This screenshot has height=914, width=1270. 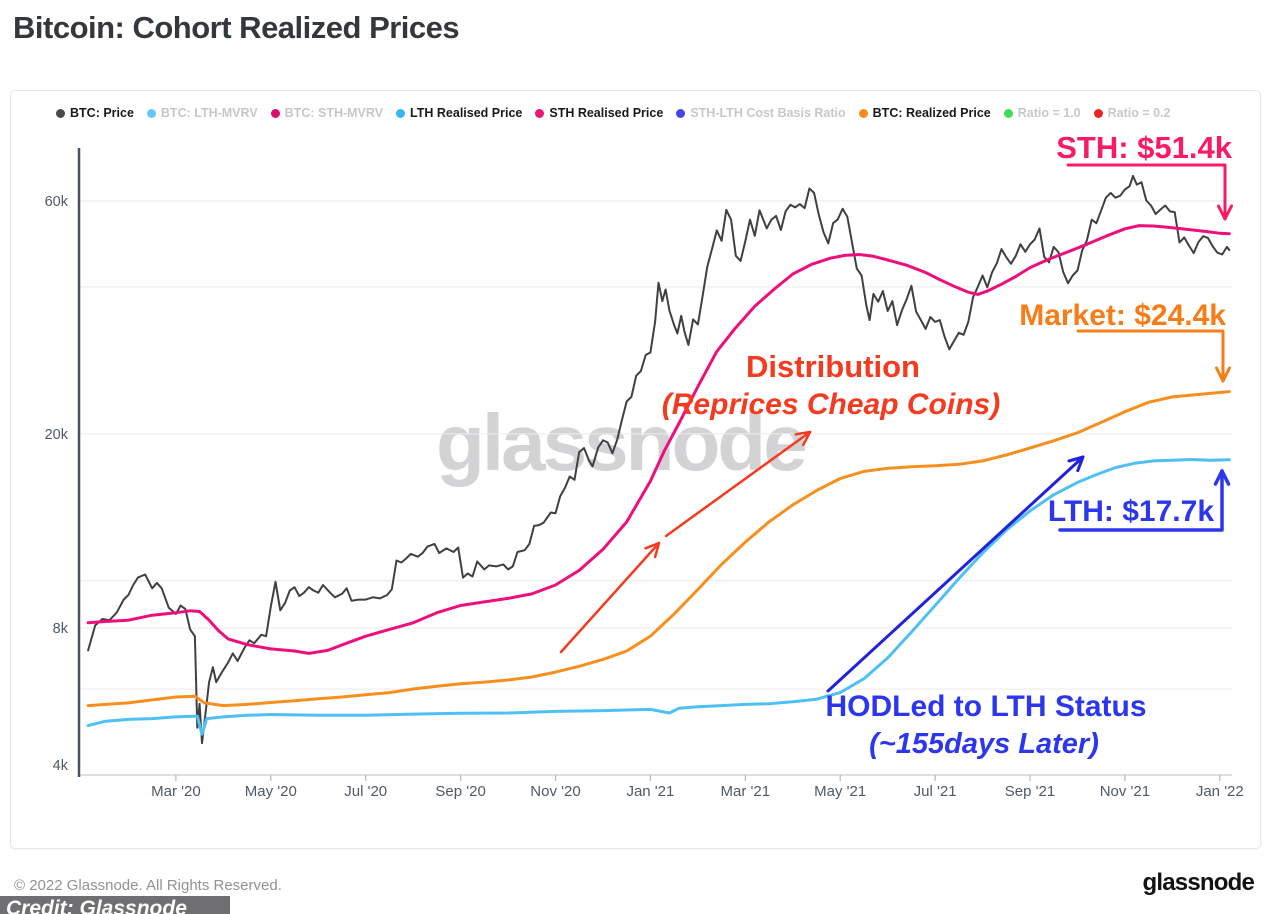 I want to click on legend-item-sth-lth-cost-basis-ratio: STH-LTH Cost Basis Ratio, so click(x=761, y=113).